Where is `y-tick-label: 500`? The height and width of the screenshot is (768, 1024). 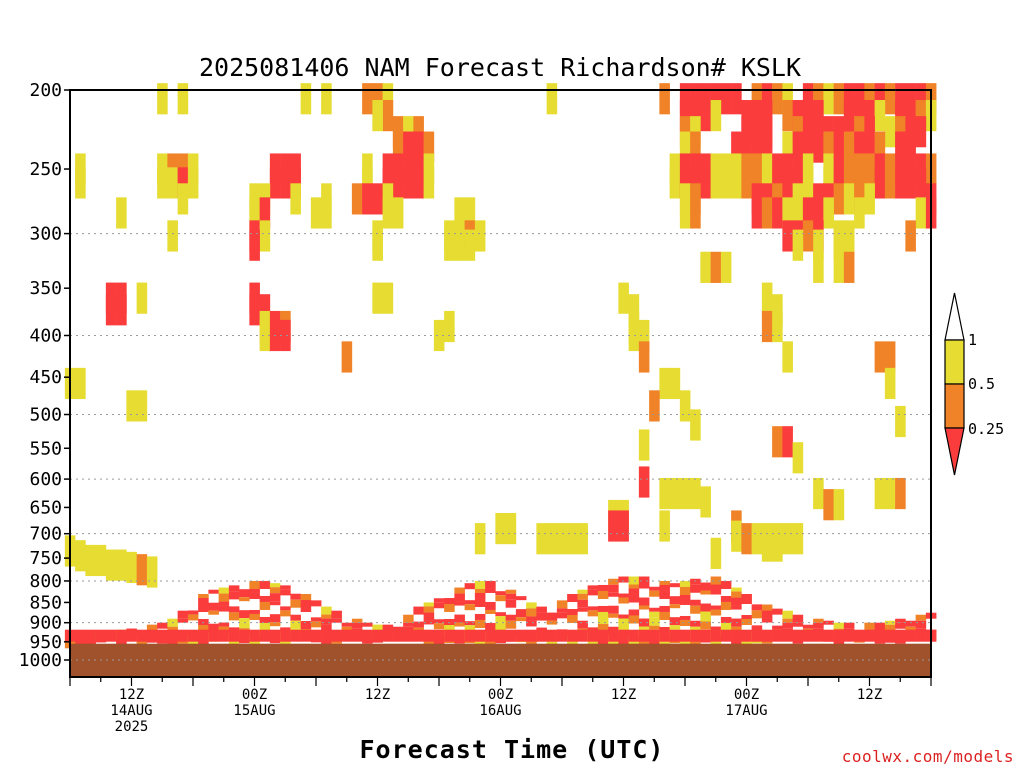 y-tick-label: 500 is located at coordinates (45, 415).